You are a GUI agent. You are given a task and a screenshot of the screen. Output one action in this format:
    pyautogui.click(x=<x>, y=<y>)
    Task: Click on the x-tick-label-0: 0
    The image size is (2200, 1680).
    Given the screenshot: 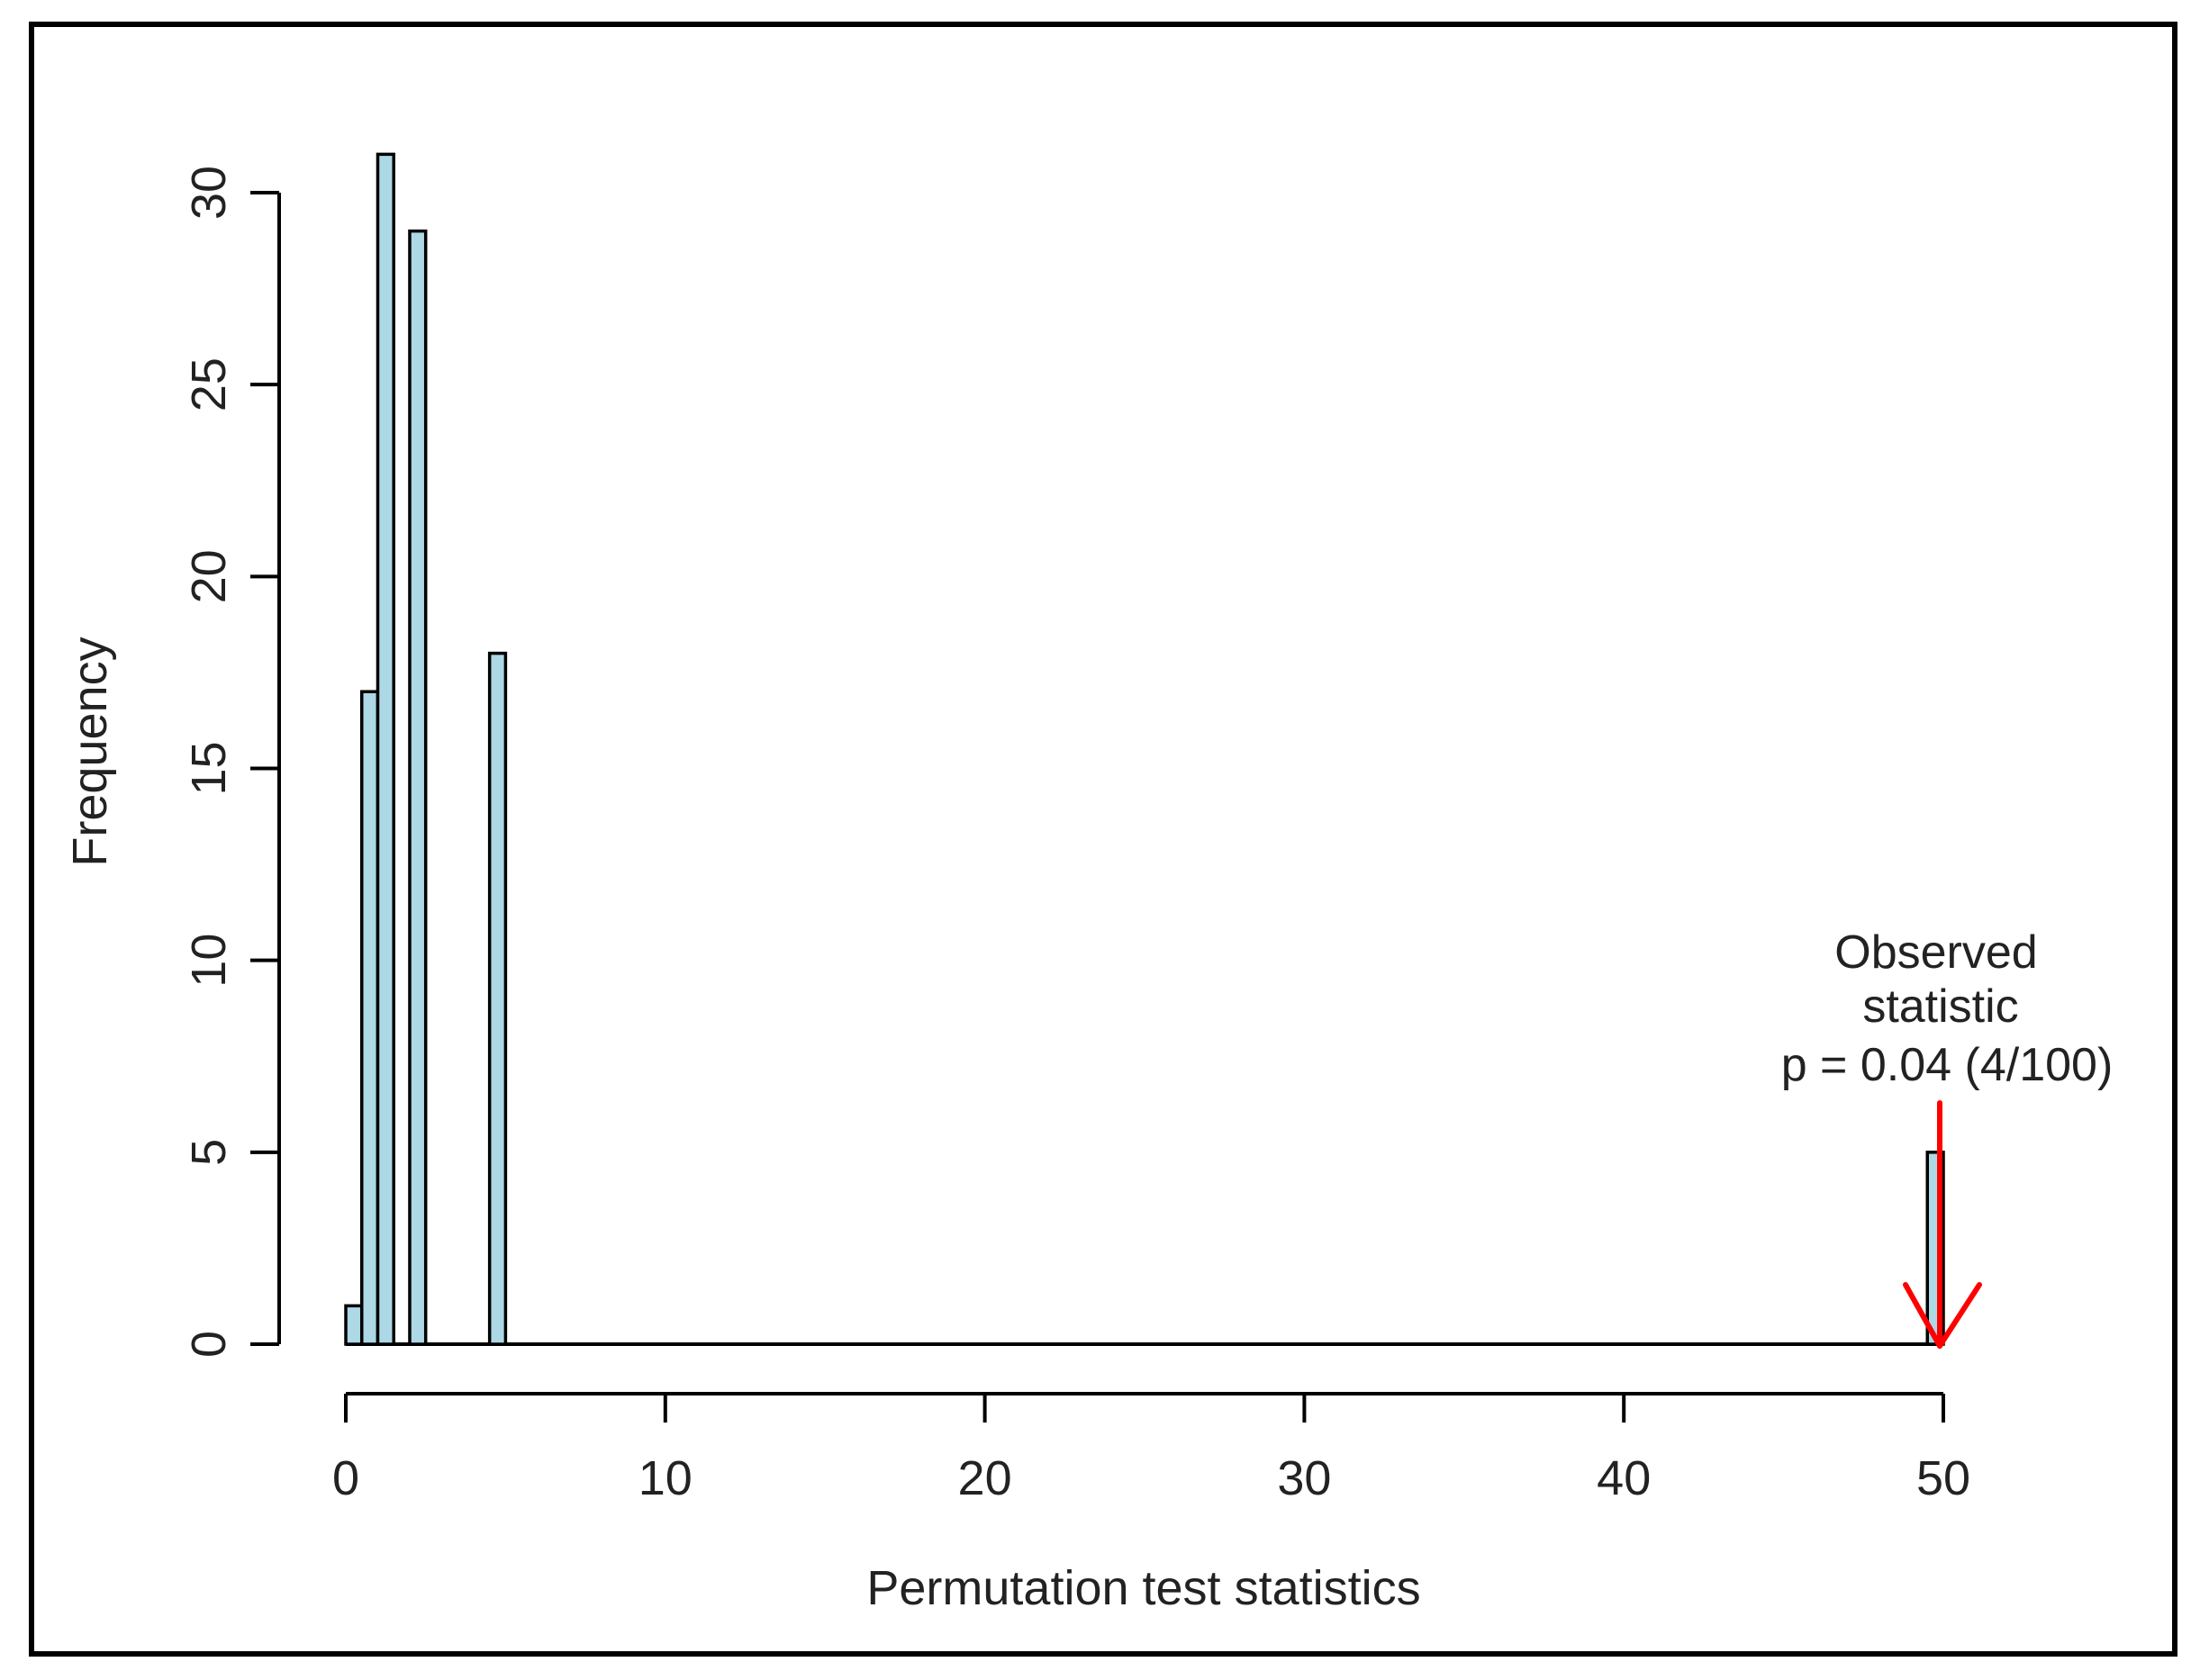 What is the action you would take?
    pyautogui.click(x=345, y=1478)
    